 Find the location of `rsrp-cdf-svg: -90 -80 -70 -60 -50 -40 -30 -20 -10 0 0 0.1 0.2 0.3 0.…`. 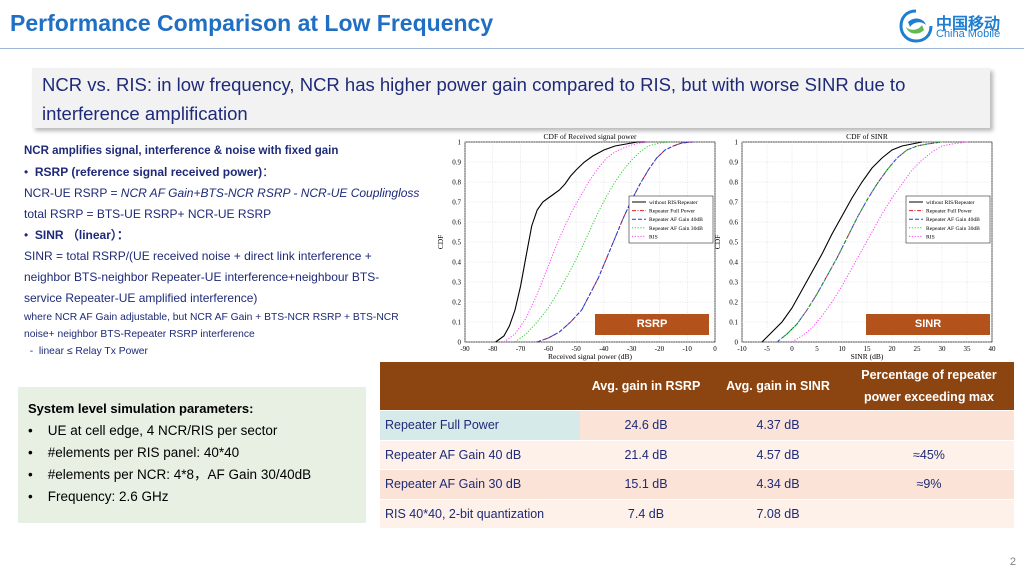

rsrp-cdf-svg: -90 -80 -70 -60 -50 -40 -30 -20 -10 0 0 0.1 0.2 0.3 0.… is located at coordinates (576, 246).